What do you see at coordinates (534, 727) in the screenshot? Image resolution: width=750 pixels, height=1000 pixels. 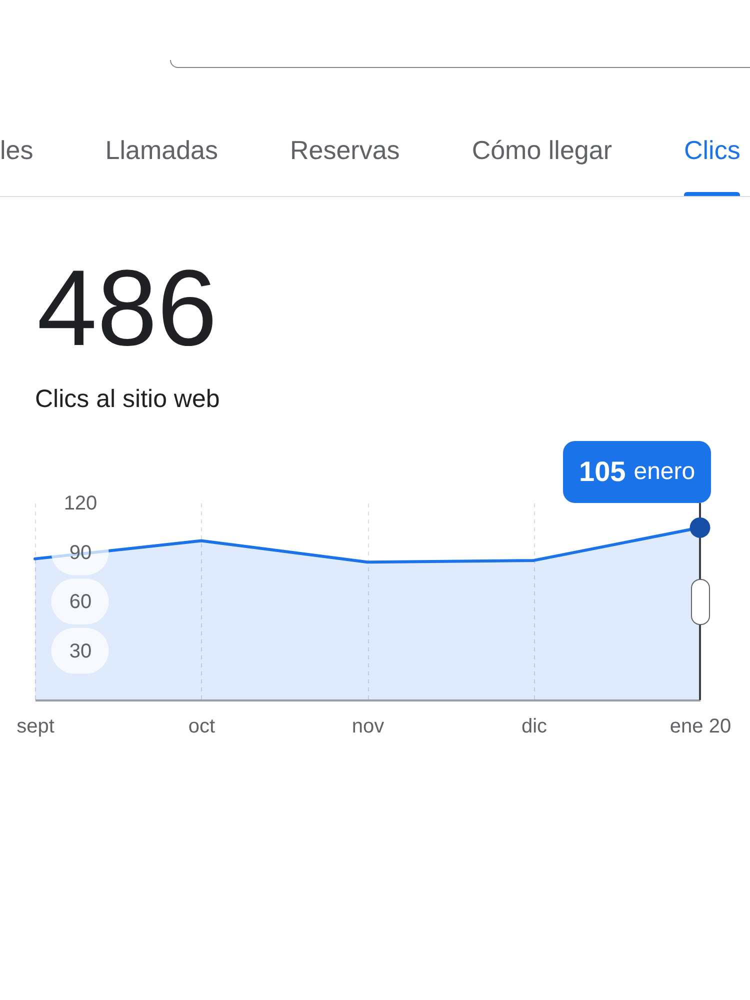 I see `x-tick-label: dic` at bounding box center [534, 727].